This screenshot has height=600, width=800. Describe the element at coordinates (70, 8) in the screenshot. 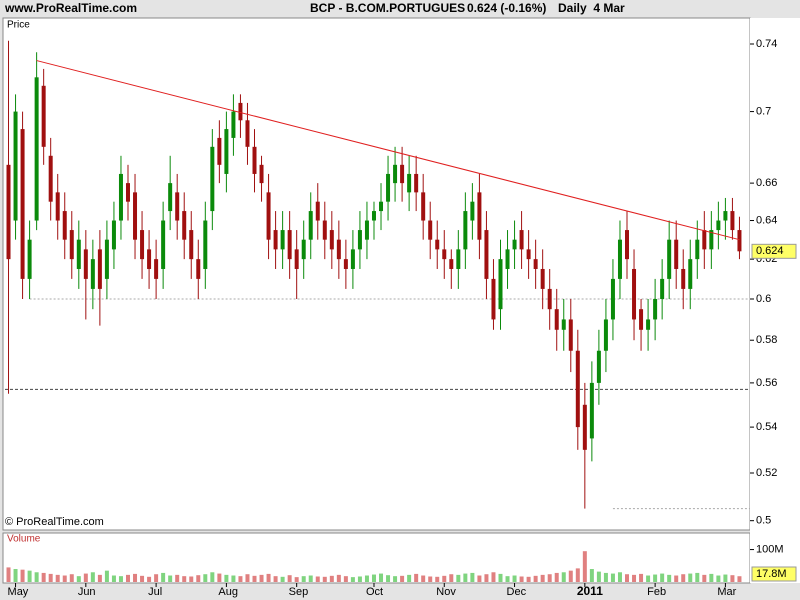

I see `site: www.ProRealTime.com` at that location.